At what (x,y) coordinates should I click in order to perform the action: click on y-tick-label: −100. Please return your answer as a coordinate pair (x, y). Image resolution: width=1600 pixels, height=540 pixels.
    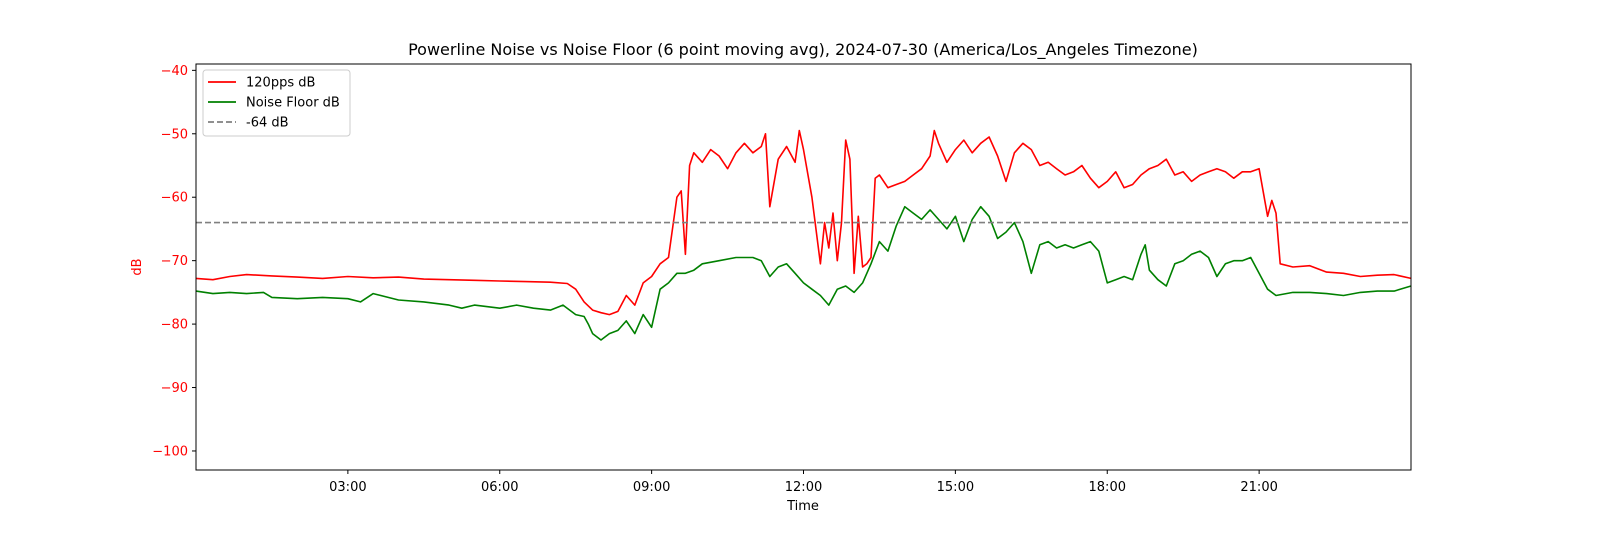
    Looking at the image, I should click on (170, 451).